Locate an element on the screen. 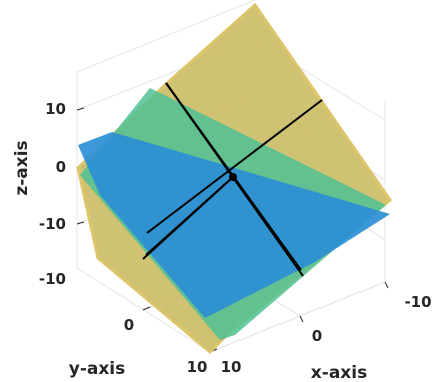 Image resolution: width=438 pixels, height=382 pixels. z-tick-label: 10 is located at coordinates (55, 109).